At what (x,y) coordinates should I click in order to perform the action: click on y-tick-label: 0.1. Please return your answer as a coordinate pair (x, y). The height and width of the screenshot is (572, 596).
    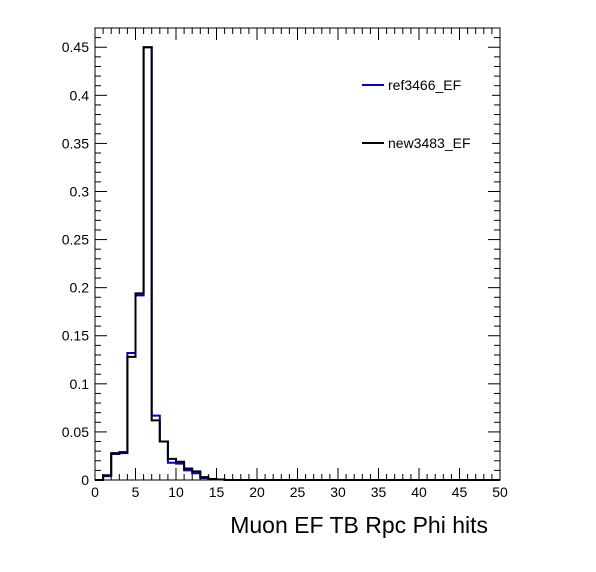
    Looking at the image, I should click on (80, 384).